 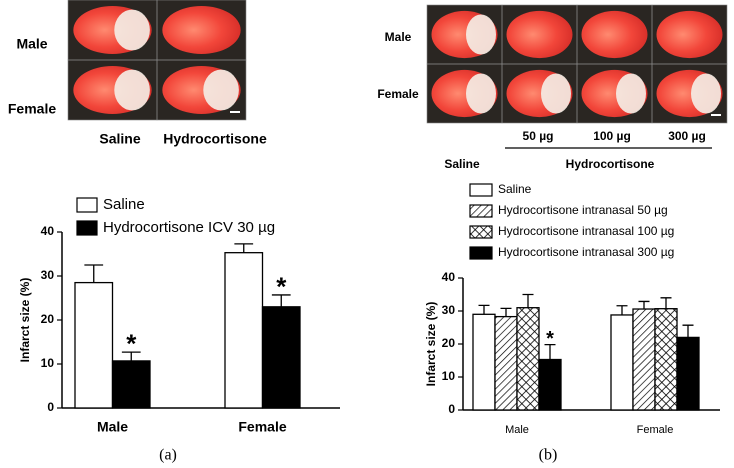 What do you see at coordinates (119, 139) in the screenshot?
I see `column-label: Saline` at bounding box center [119, 139].